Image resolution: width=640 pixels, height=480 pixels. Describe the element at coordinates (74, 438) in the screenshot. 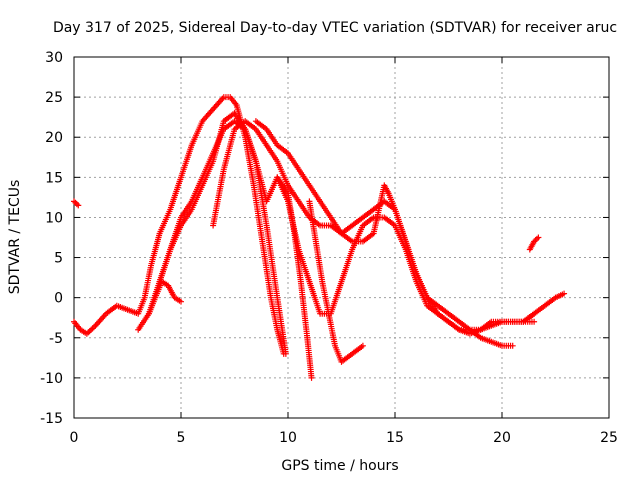

I see `x-tick-label: 0` at that location.